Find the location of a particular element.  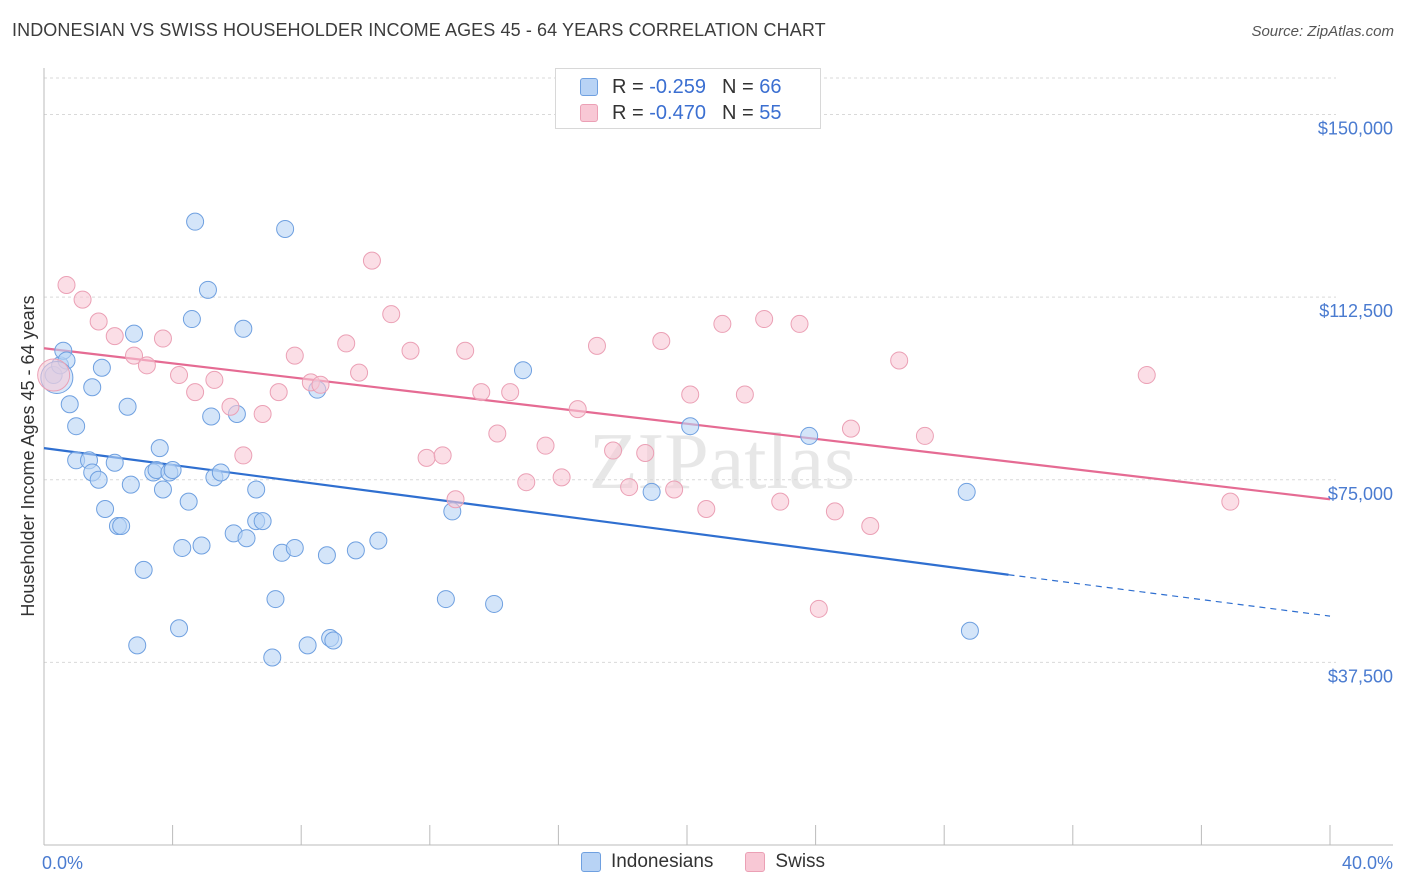

series-legend: Indonesians Swiss is located at coordinates (703, 862).